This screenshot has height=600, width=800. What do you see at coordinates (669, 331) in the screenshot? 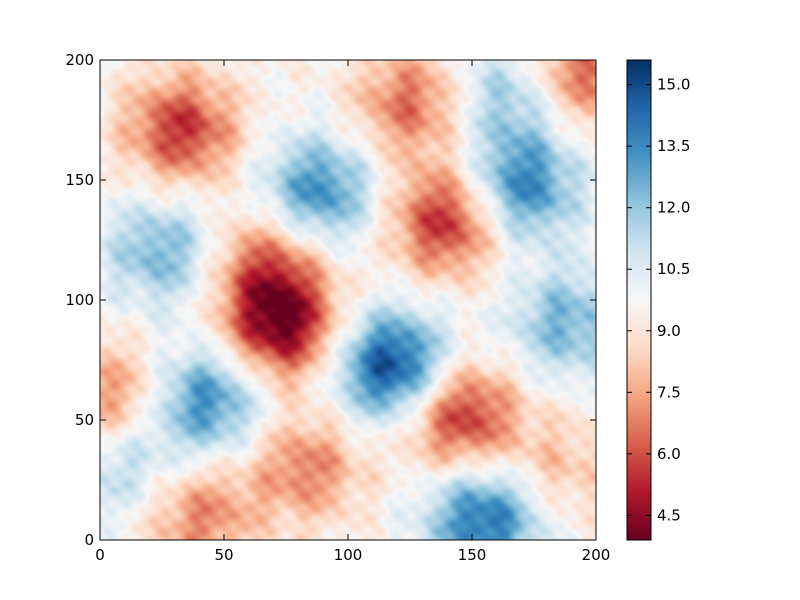
I see `colorbar-tick-label: 9.0` at bounding box center [669, 331].